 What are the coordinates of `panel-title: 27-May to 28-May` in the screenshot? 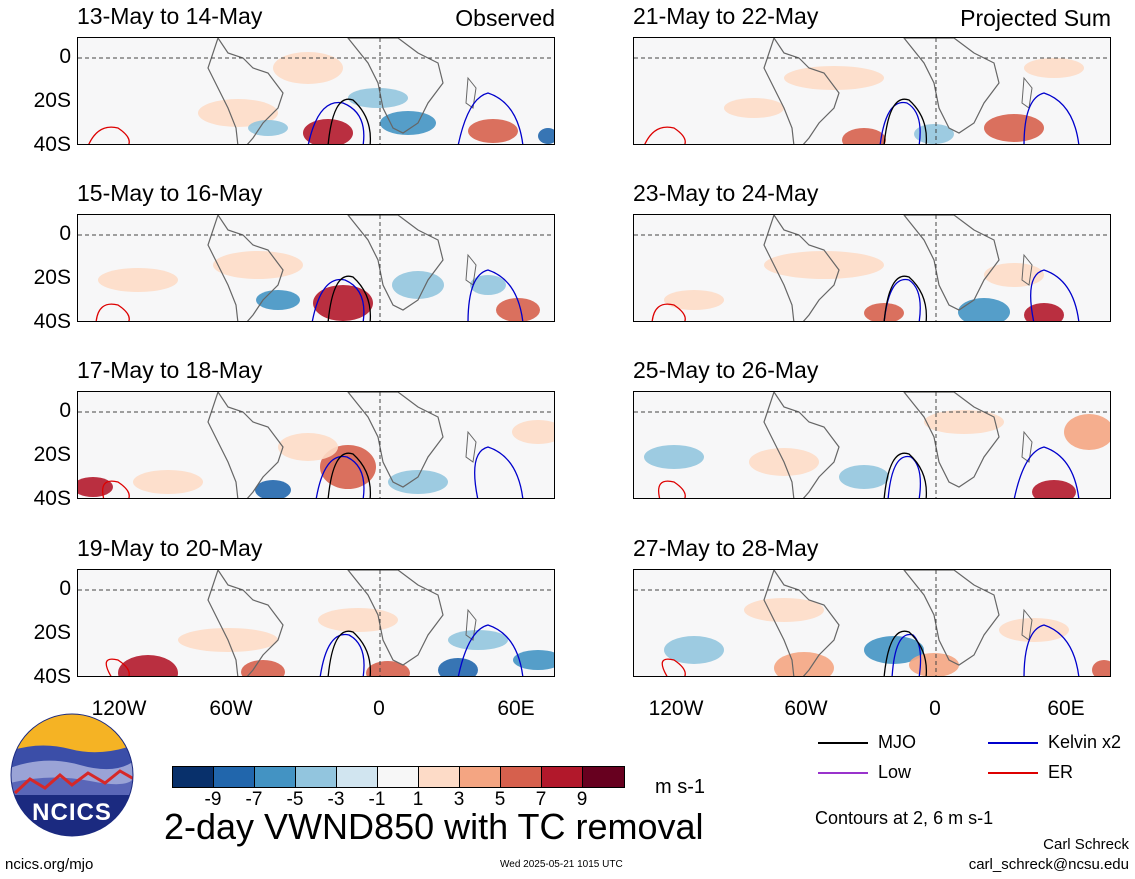 It's located at (726, 548).